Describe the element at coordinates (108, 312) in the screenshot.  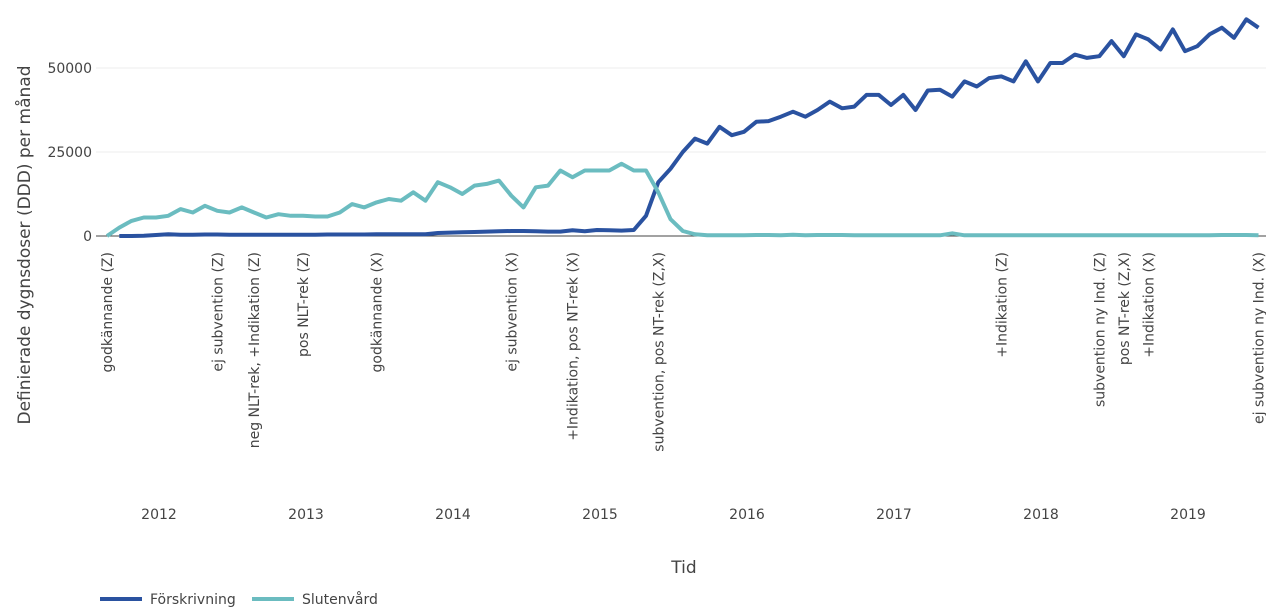
I see `annotation: godkännande (Z)` at that location.